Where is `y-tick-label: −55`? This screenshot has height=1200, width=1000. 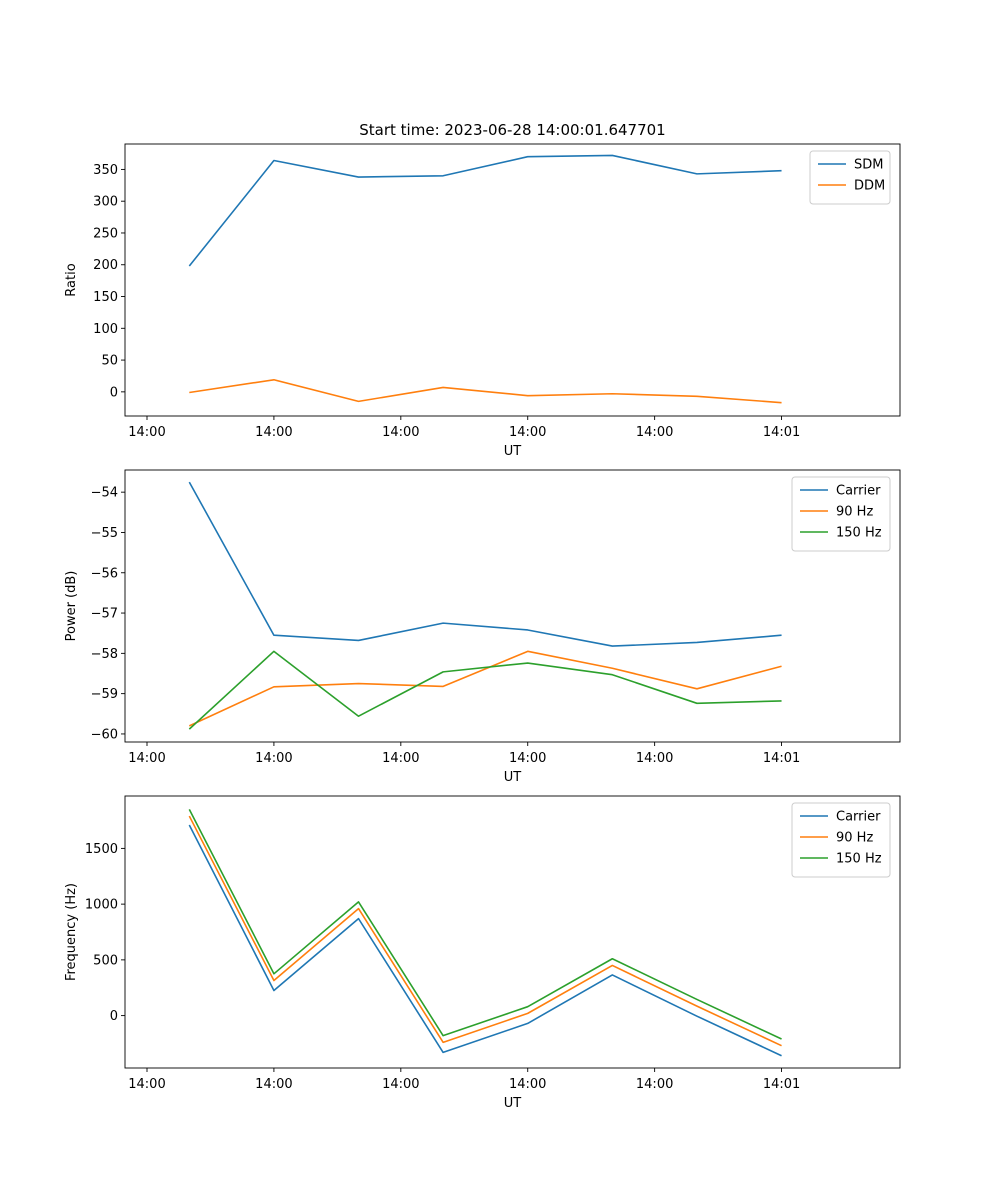
y-tick-label: −55 is located at coordinates (104, 533).